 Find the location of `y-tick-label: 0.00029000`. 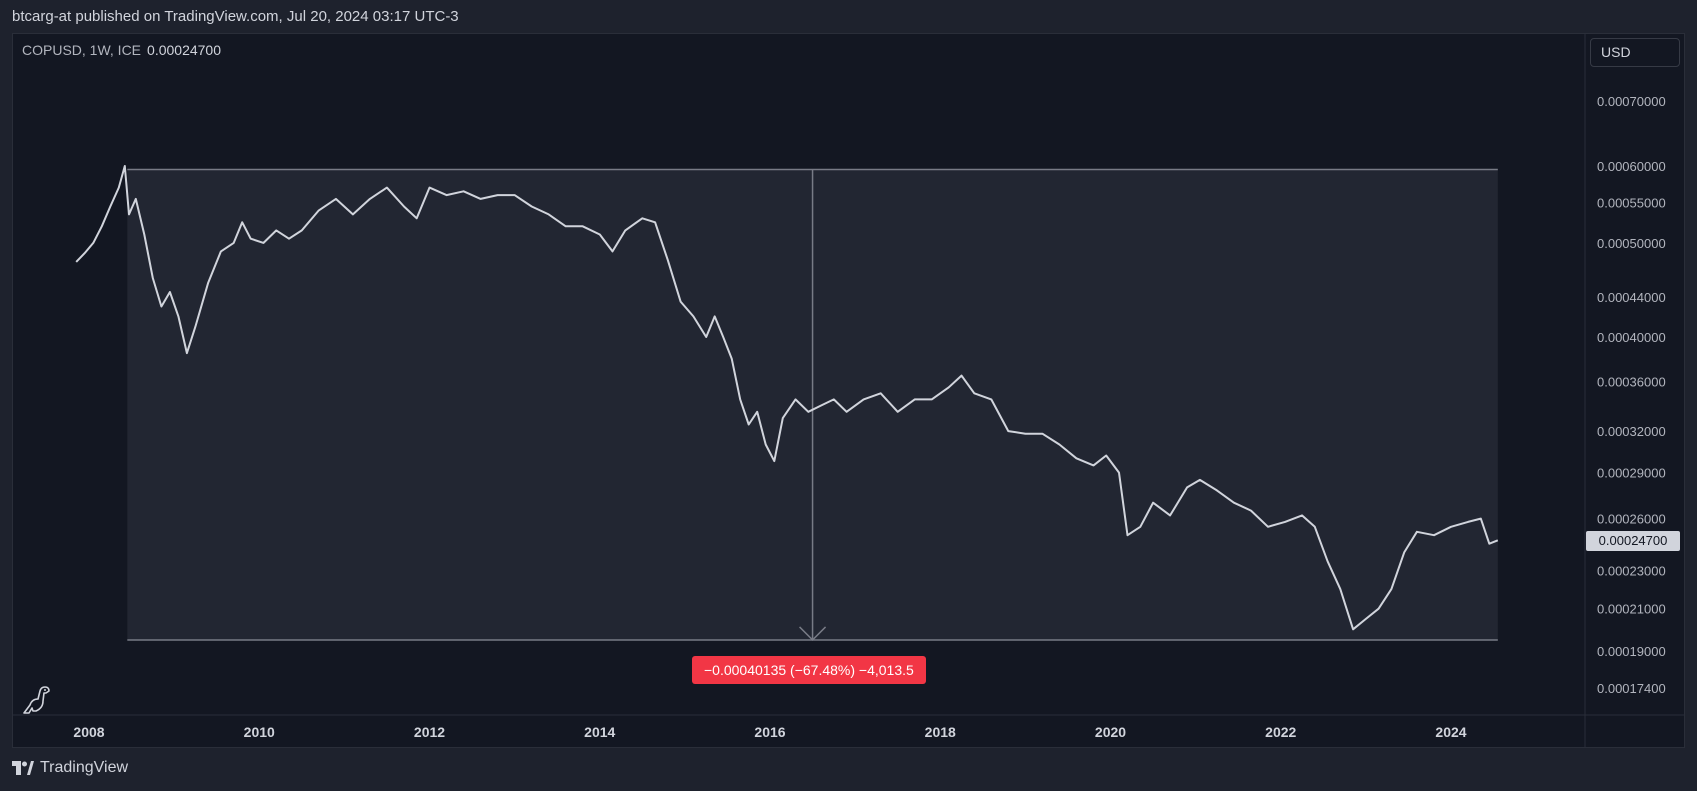

y-tick-label: 0.00029000 is located at coordinates (1631, 473).